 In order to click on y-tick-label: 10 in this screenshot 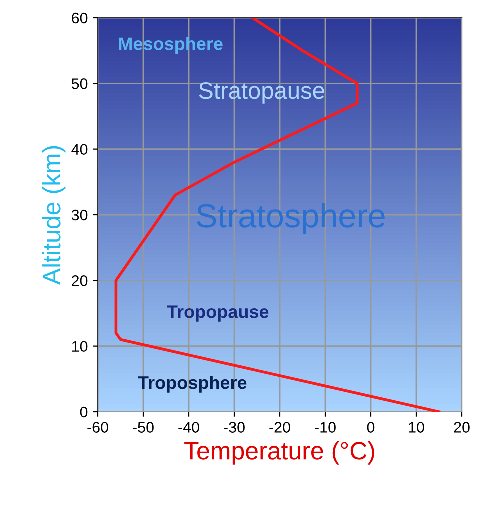, I will do `click(80, 346)`.